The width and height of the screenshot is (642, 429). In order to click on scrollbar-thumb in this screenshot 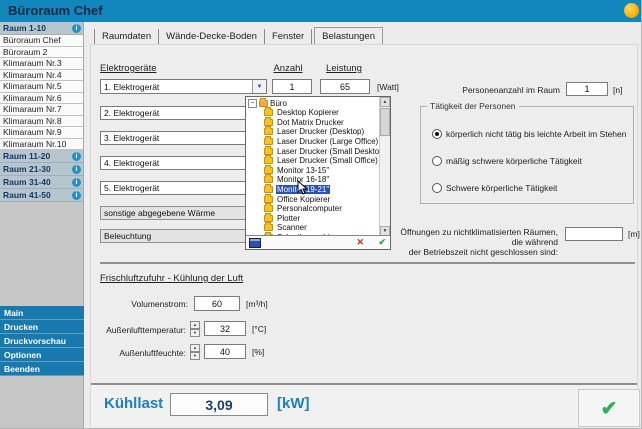, I will do `click(385, 122)`.